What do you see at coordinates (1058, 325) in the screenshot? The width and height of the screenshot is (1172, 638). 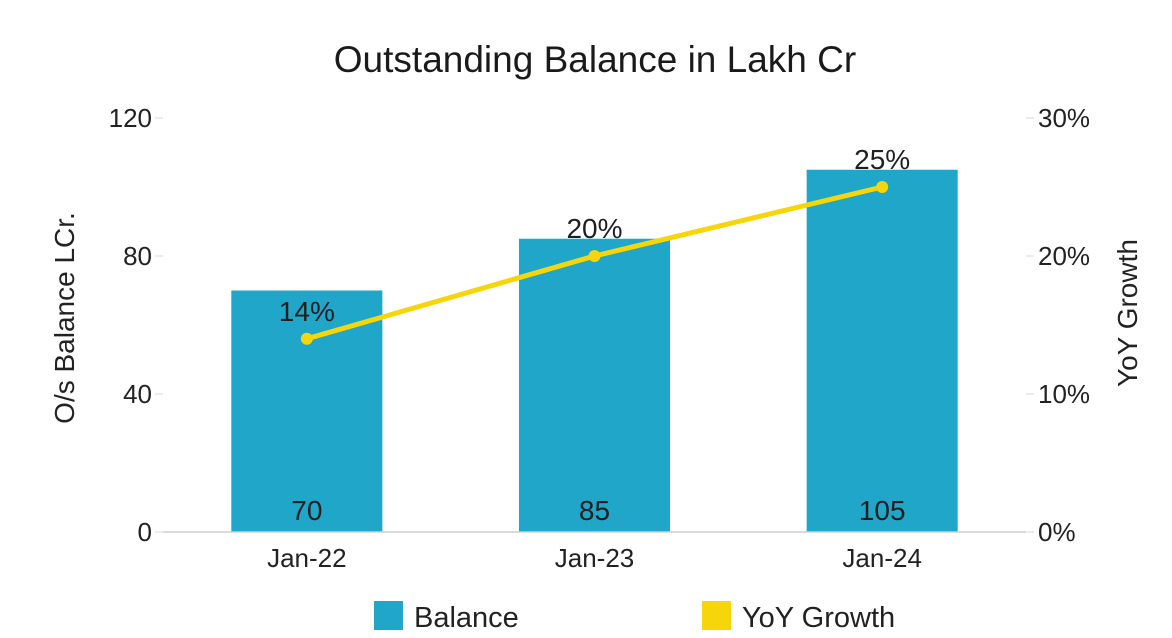 I see `right-axis-ticks: 0% 10% 20% 30%` at bounding box center [1058, 325].